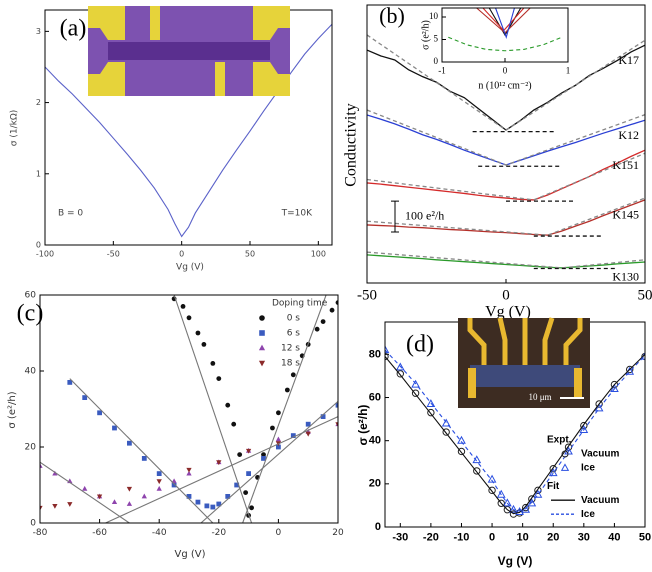 The height and width of the screenshot is (572, 652). I want to click on legend-label: 6 s, so click(294, 334).